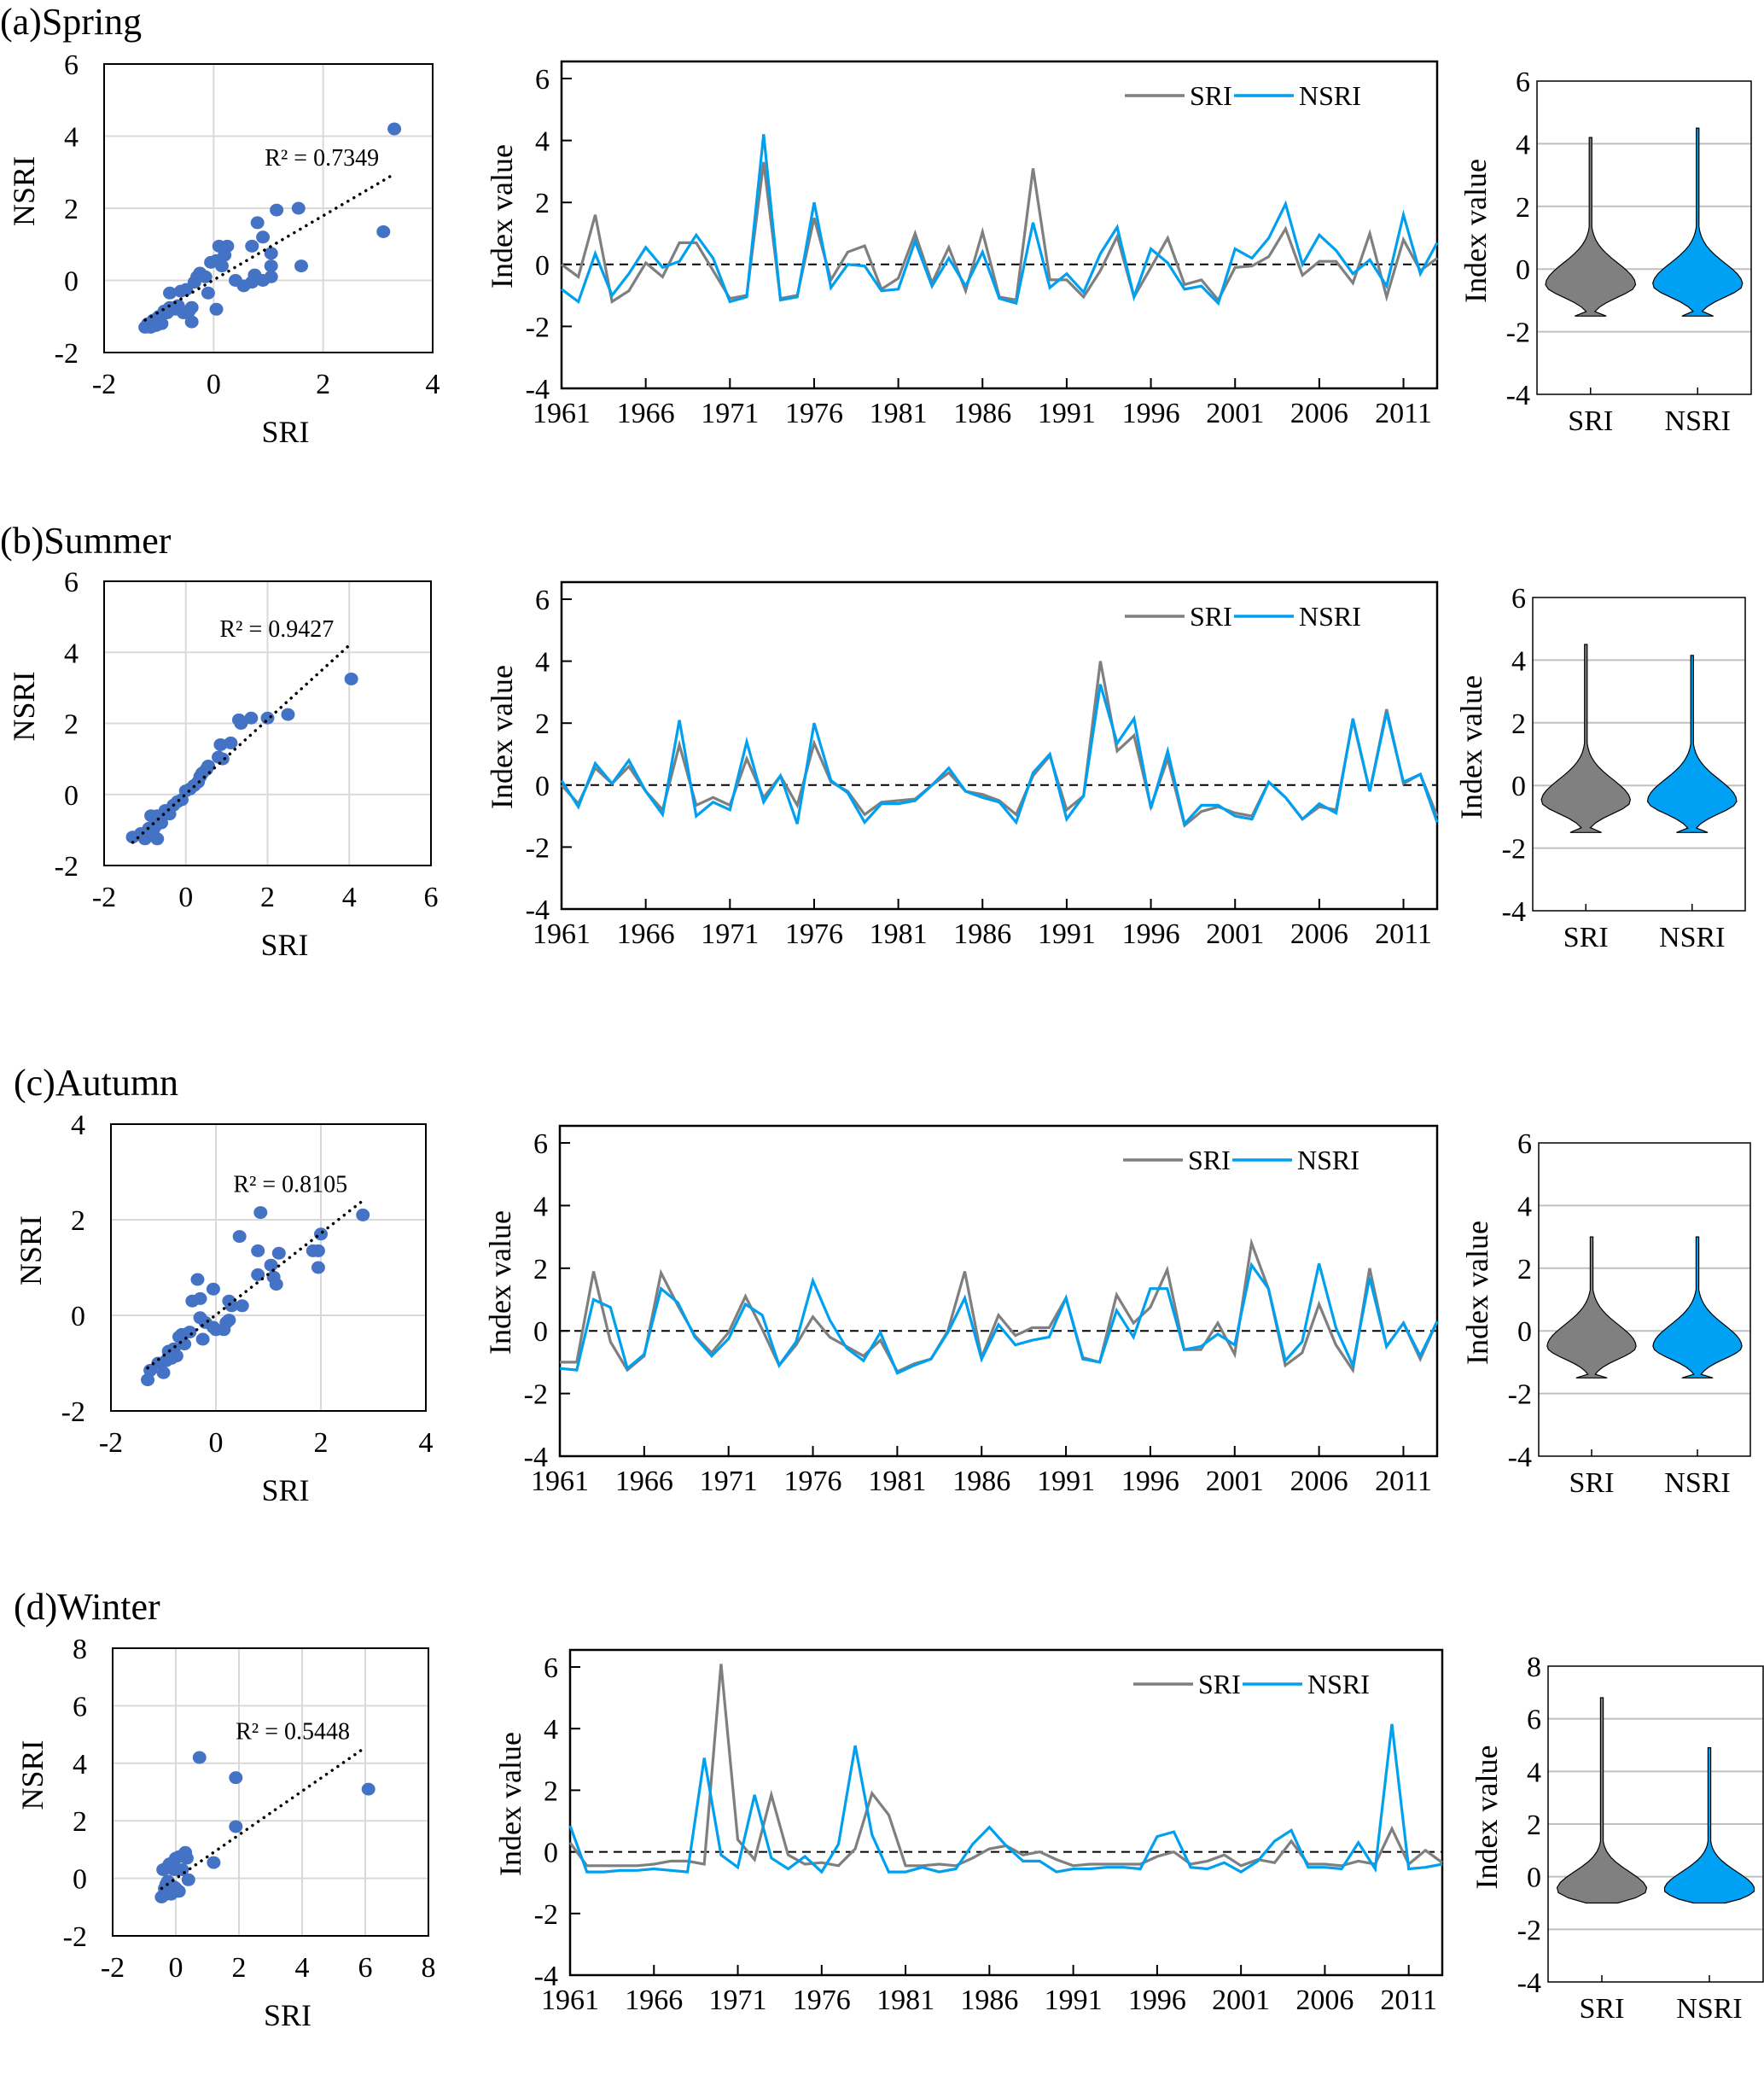 This screenshot has width=1764, height=2075. I want to click on scatter-plot: -2 0 2 4 -2 0 2 4 6 R² = 0.7349 SRI NSRI, so click(223, 249).